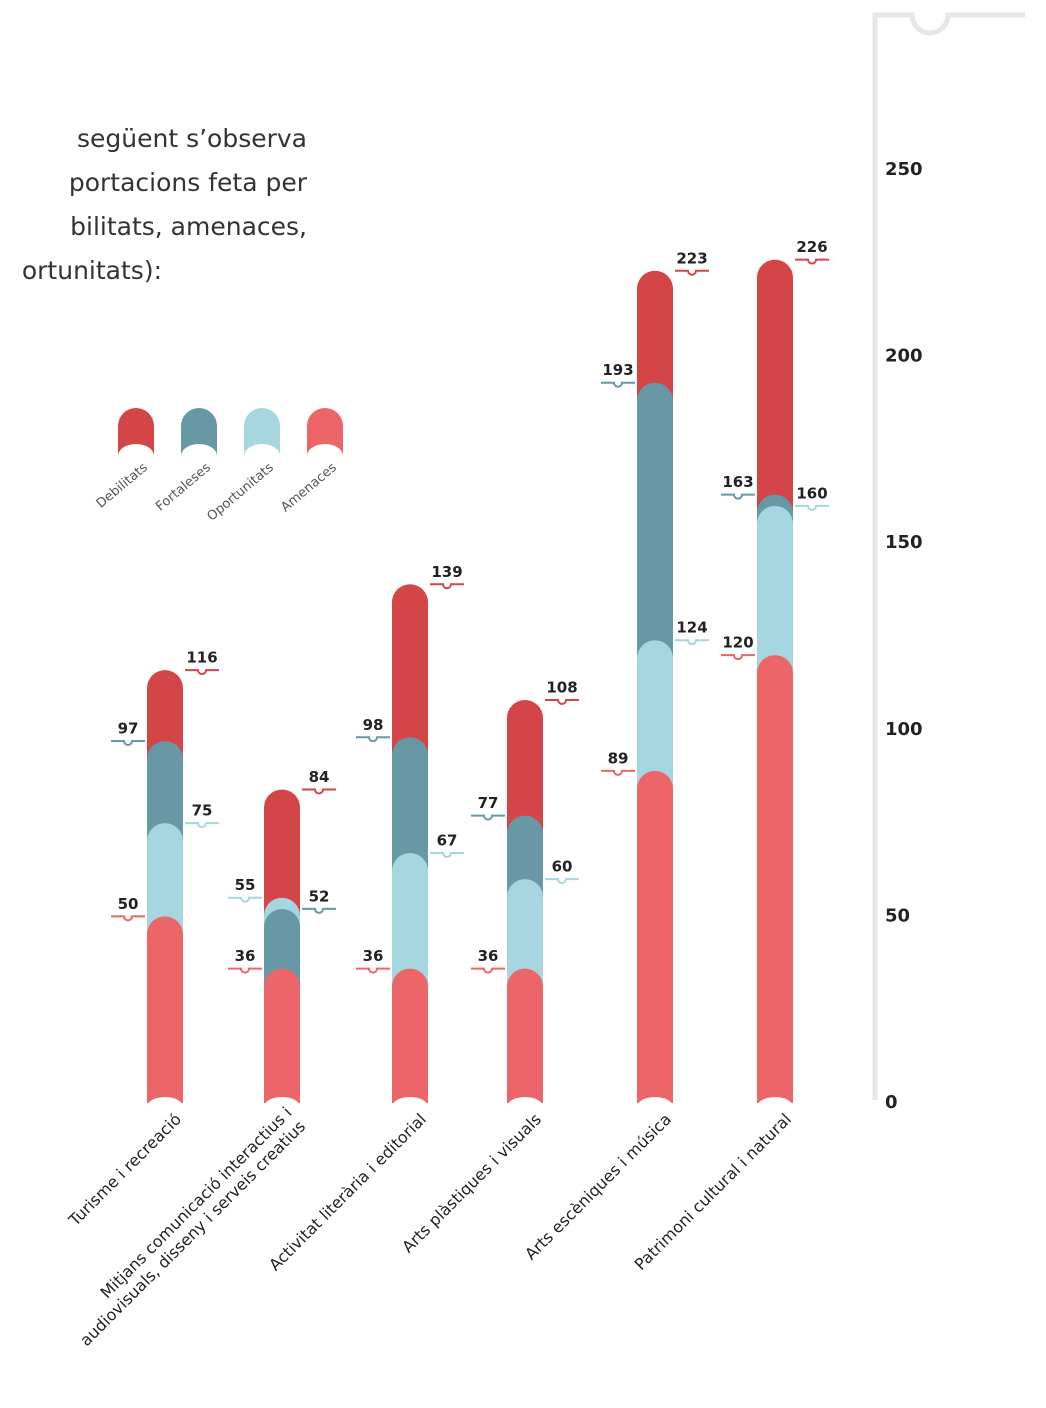  What do you see at coordinates (811, 247) in the screenshot?
I see `value-label: 226` at bounding box center [811, 247].